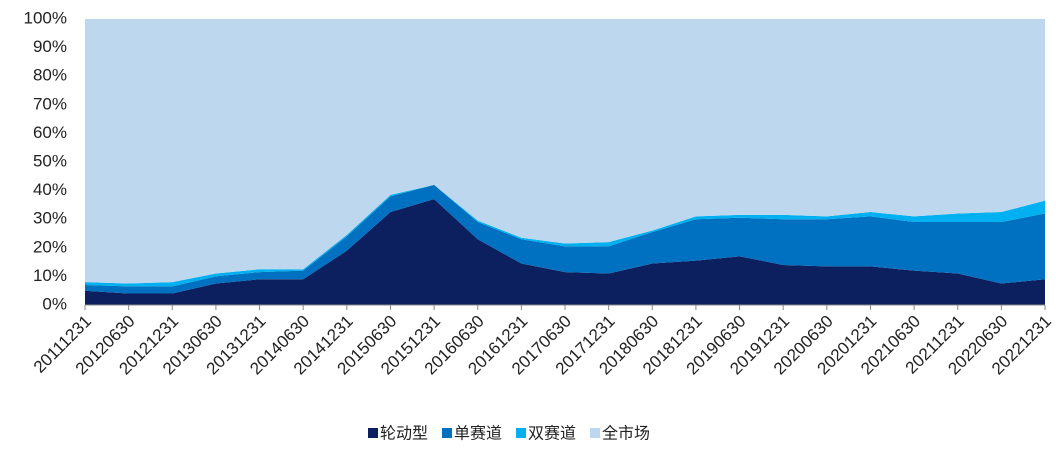 The image size is (1056, 453). What do you see at coordinates (626, 433) in the screenshot?
I see `legend-label: 全市场` at bounding box center [626, 433].